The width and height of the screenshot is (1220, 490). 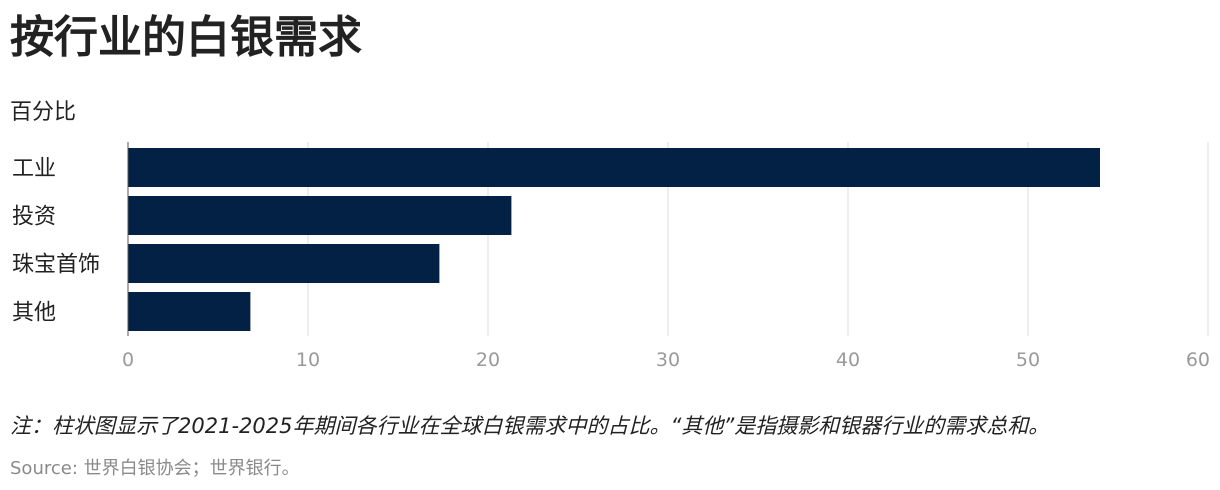 I want to click on x-tick-label: 0, so click(x=128, y=360).